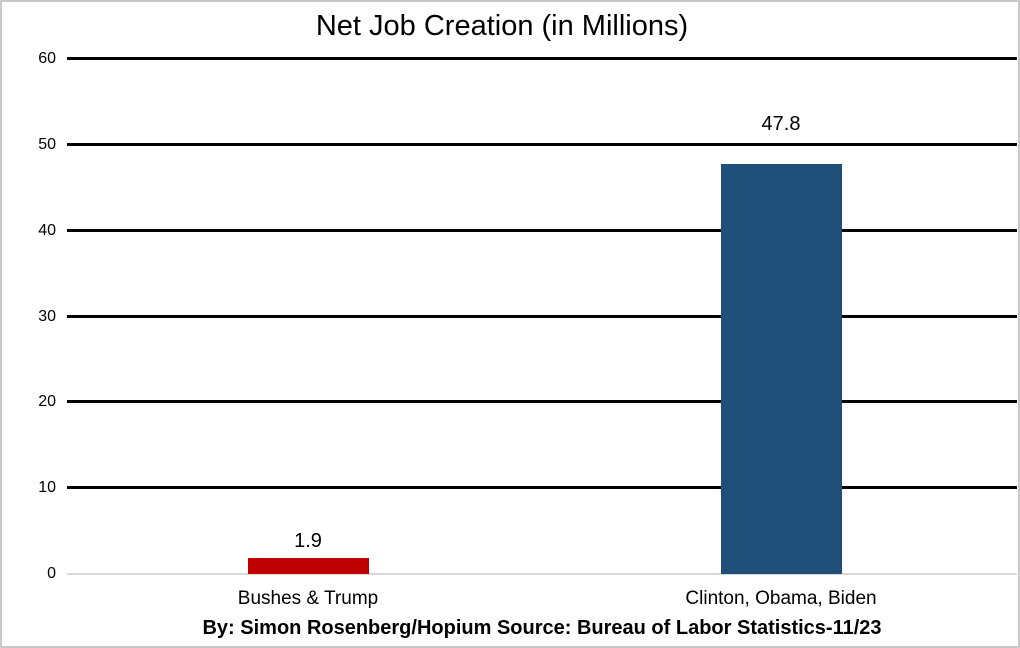  What do you see at coordinates (781, 368) in the screenshot?
I see `bar-clinton-obama-biden` at bounding box center [781, 368].